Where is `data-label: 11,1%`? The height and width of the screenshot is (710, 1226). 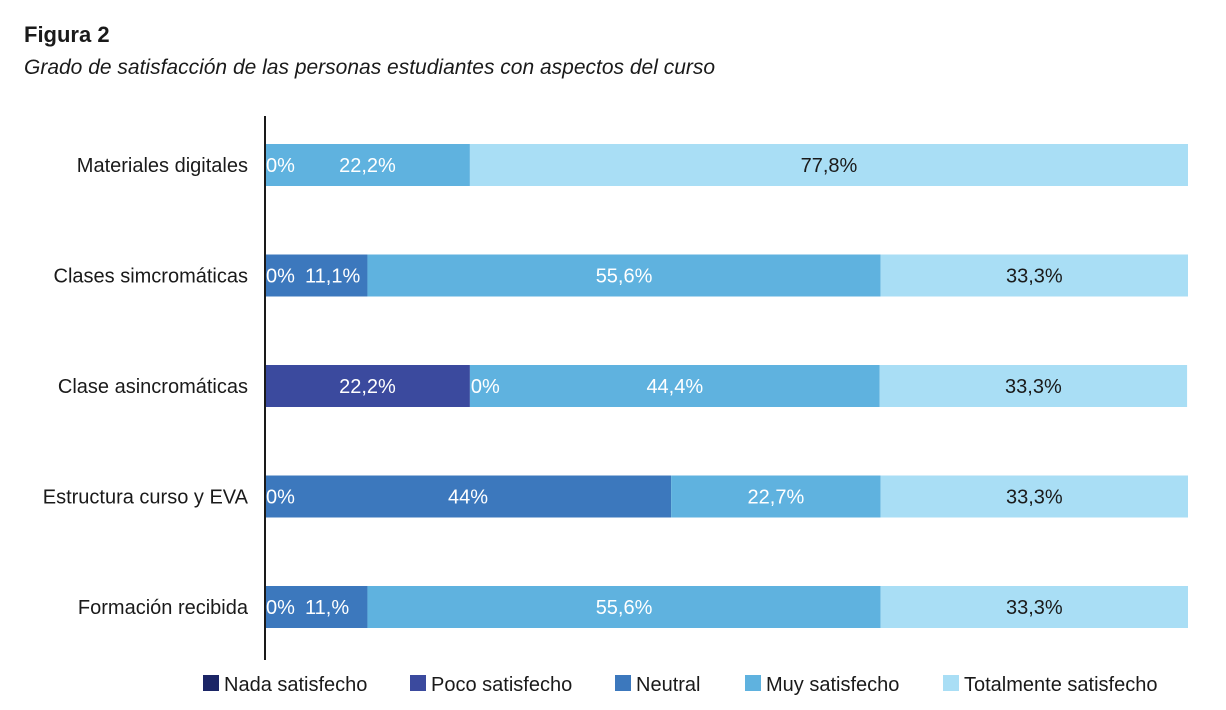
data-label: 11,1% is located at coordinates (332, 277).